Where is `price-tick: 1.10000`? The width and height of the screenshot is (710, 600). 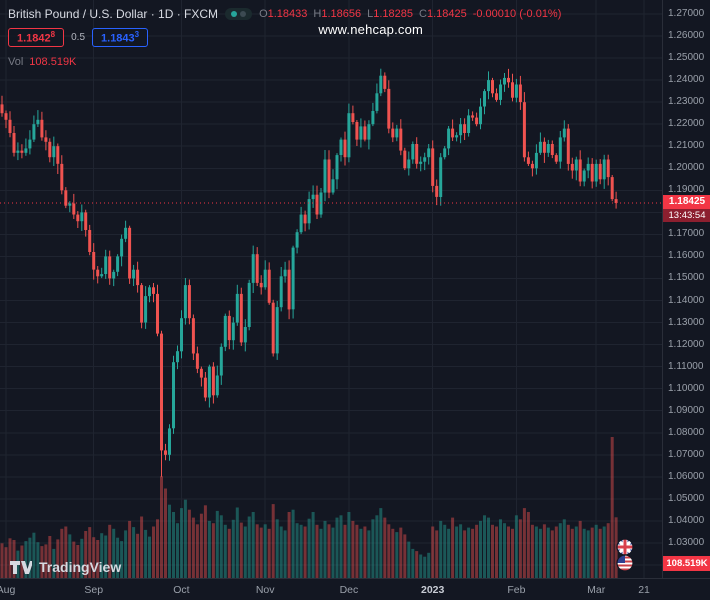
price-tick: 1.10000 is located at coordinates (686, 388).